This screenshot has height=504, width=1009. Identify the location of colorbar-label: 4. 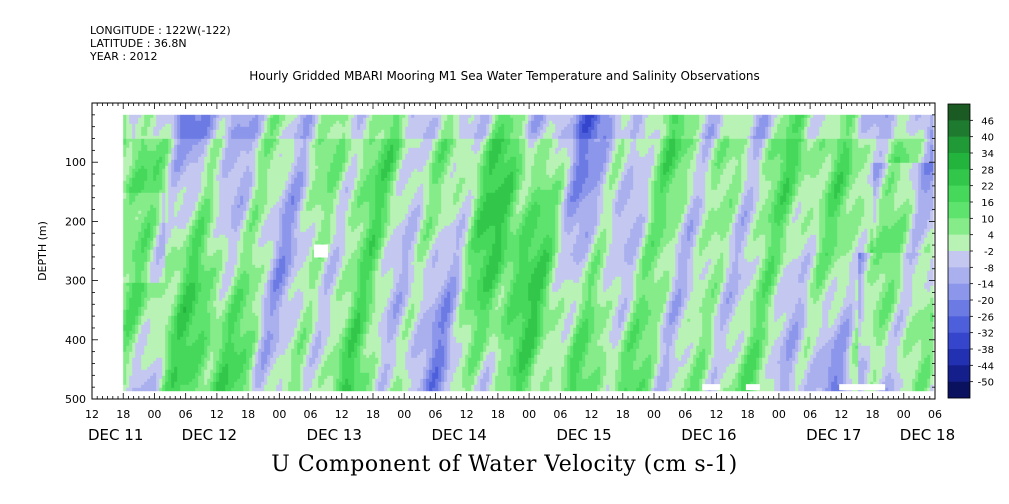
(991, 236).